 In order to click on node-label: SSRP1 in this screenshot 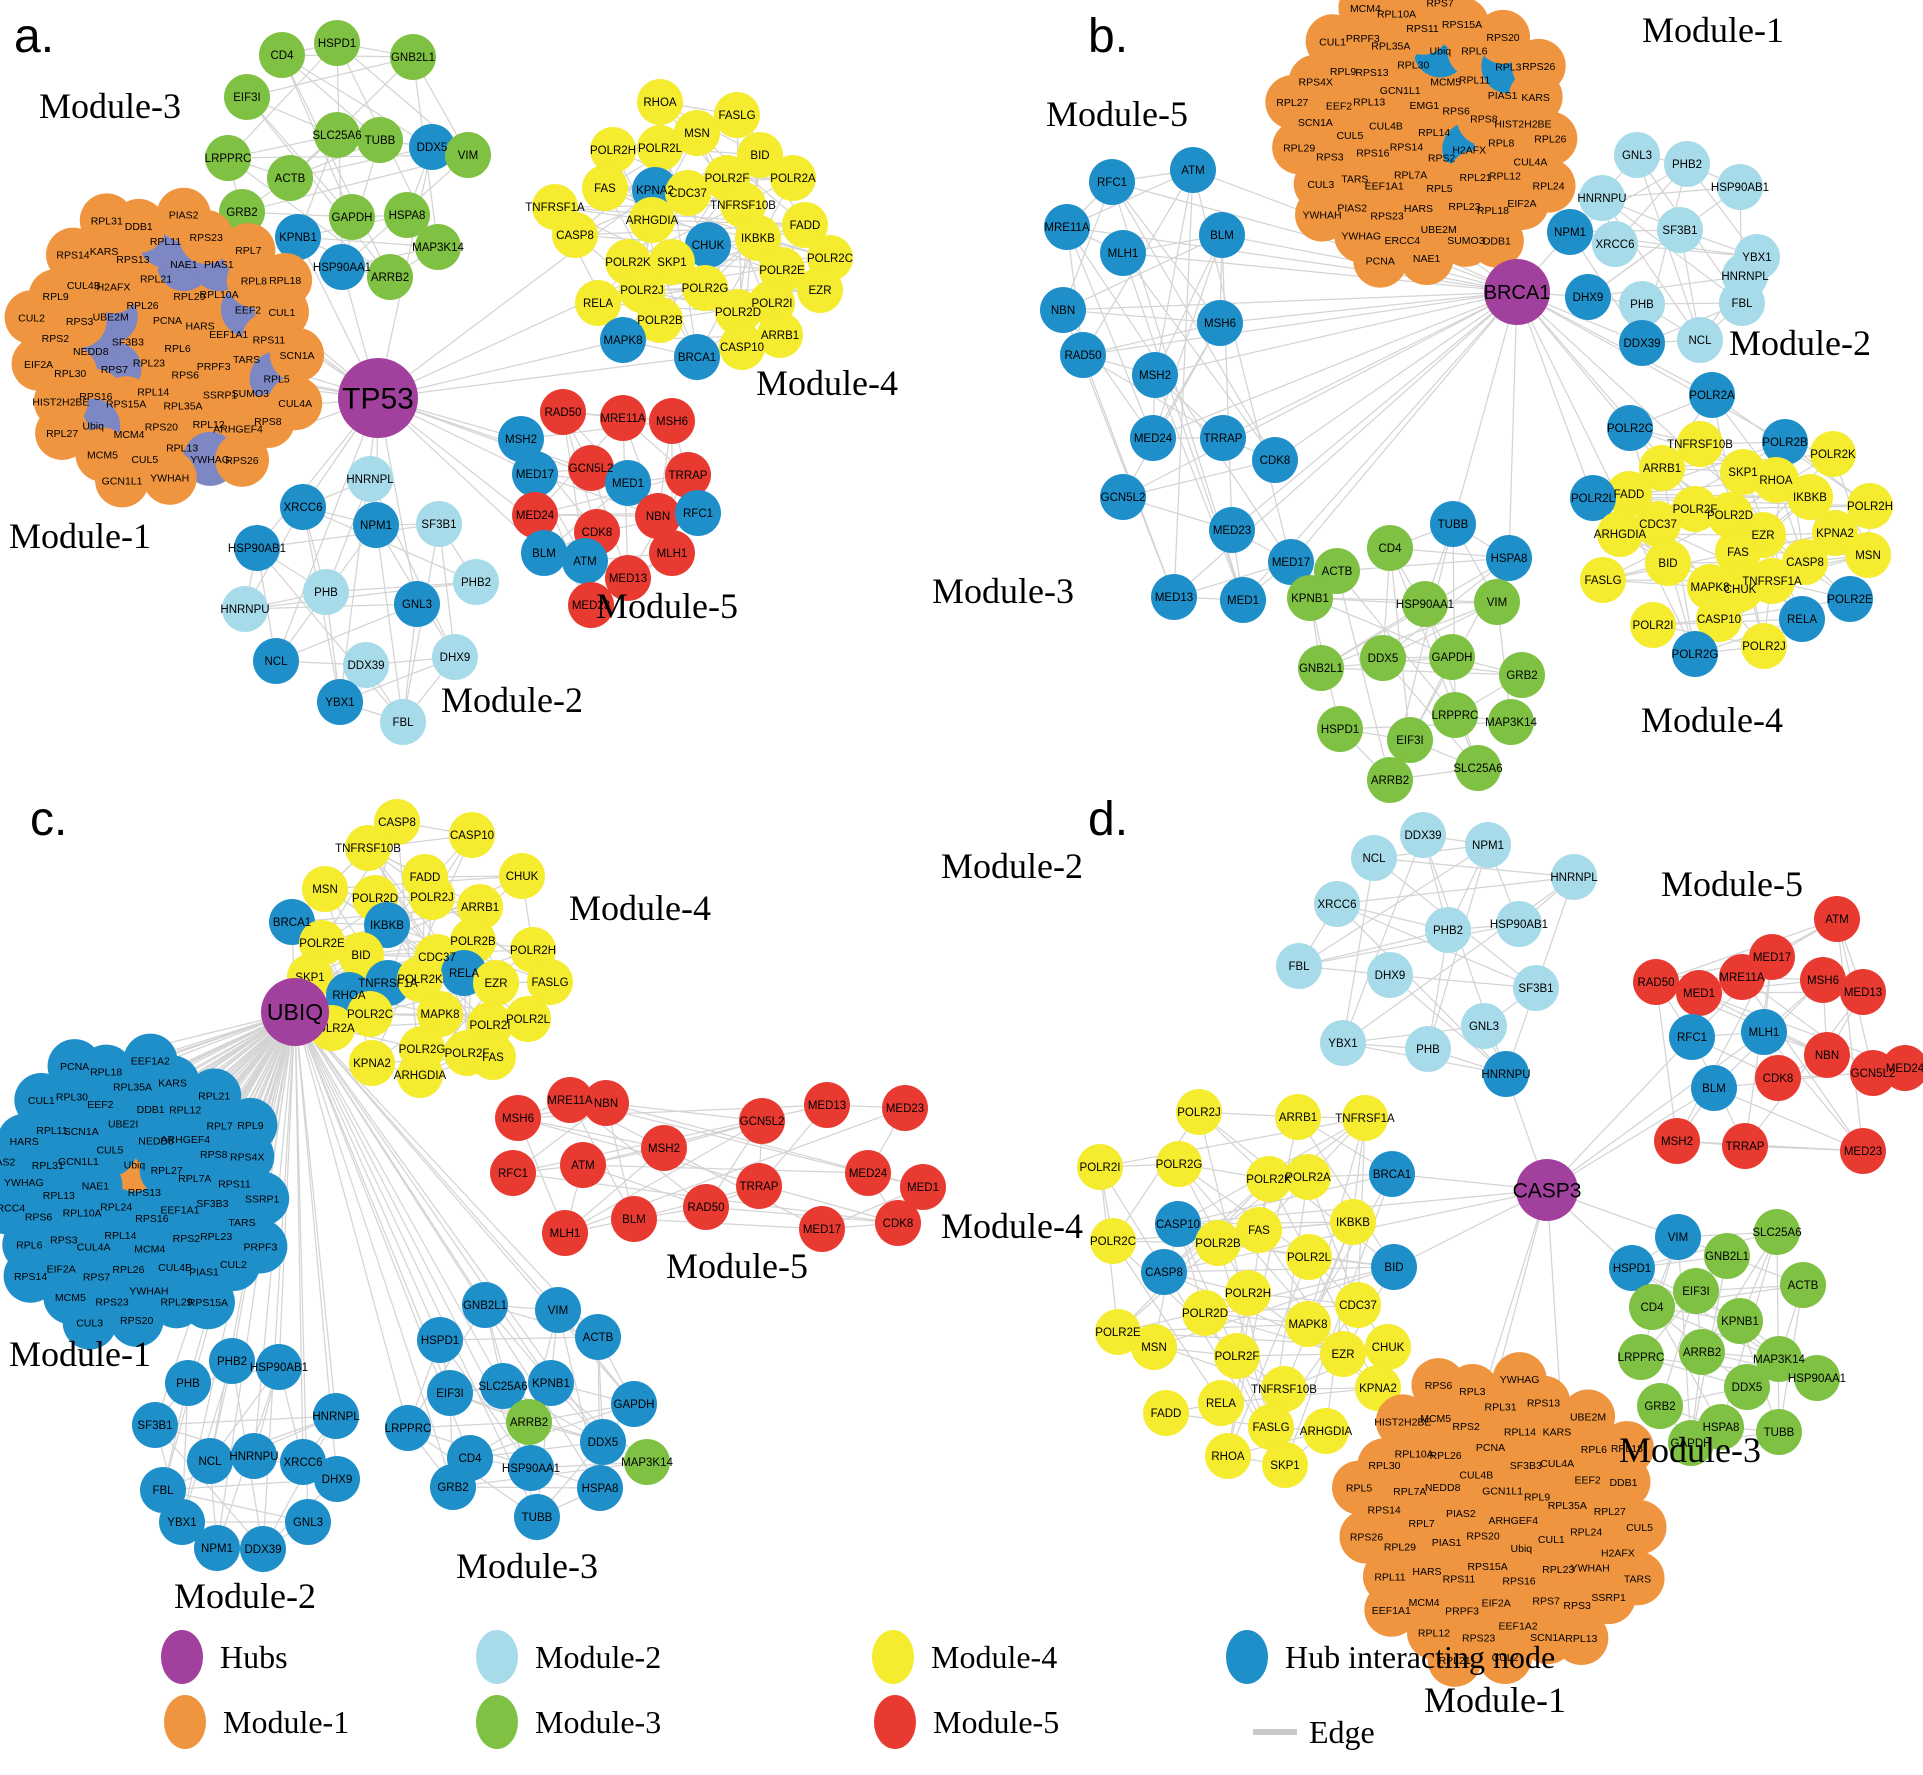, I will do `click(220, 395)`.